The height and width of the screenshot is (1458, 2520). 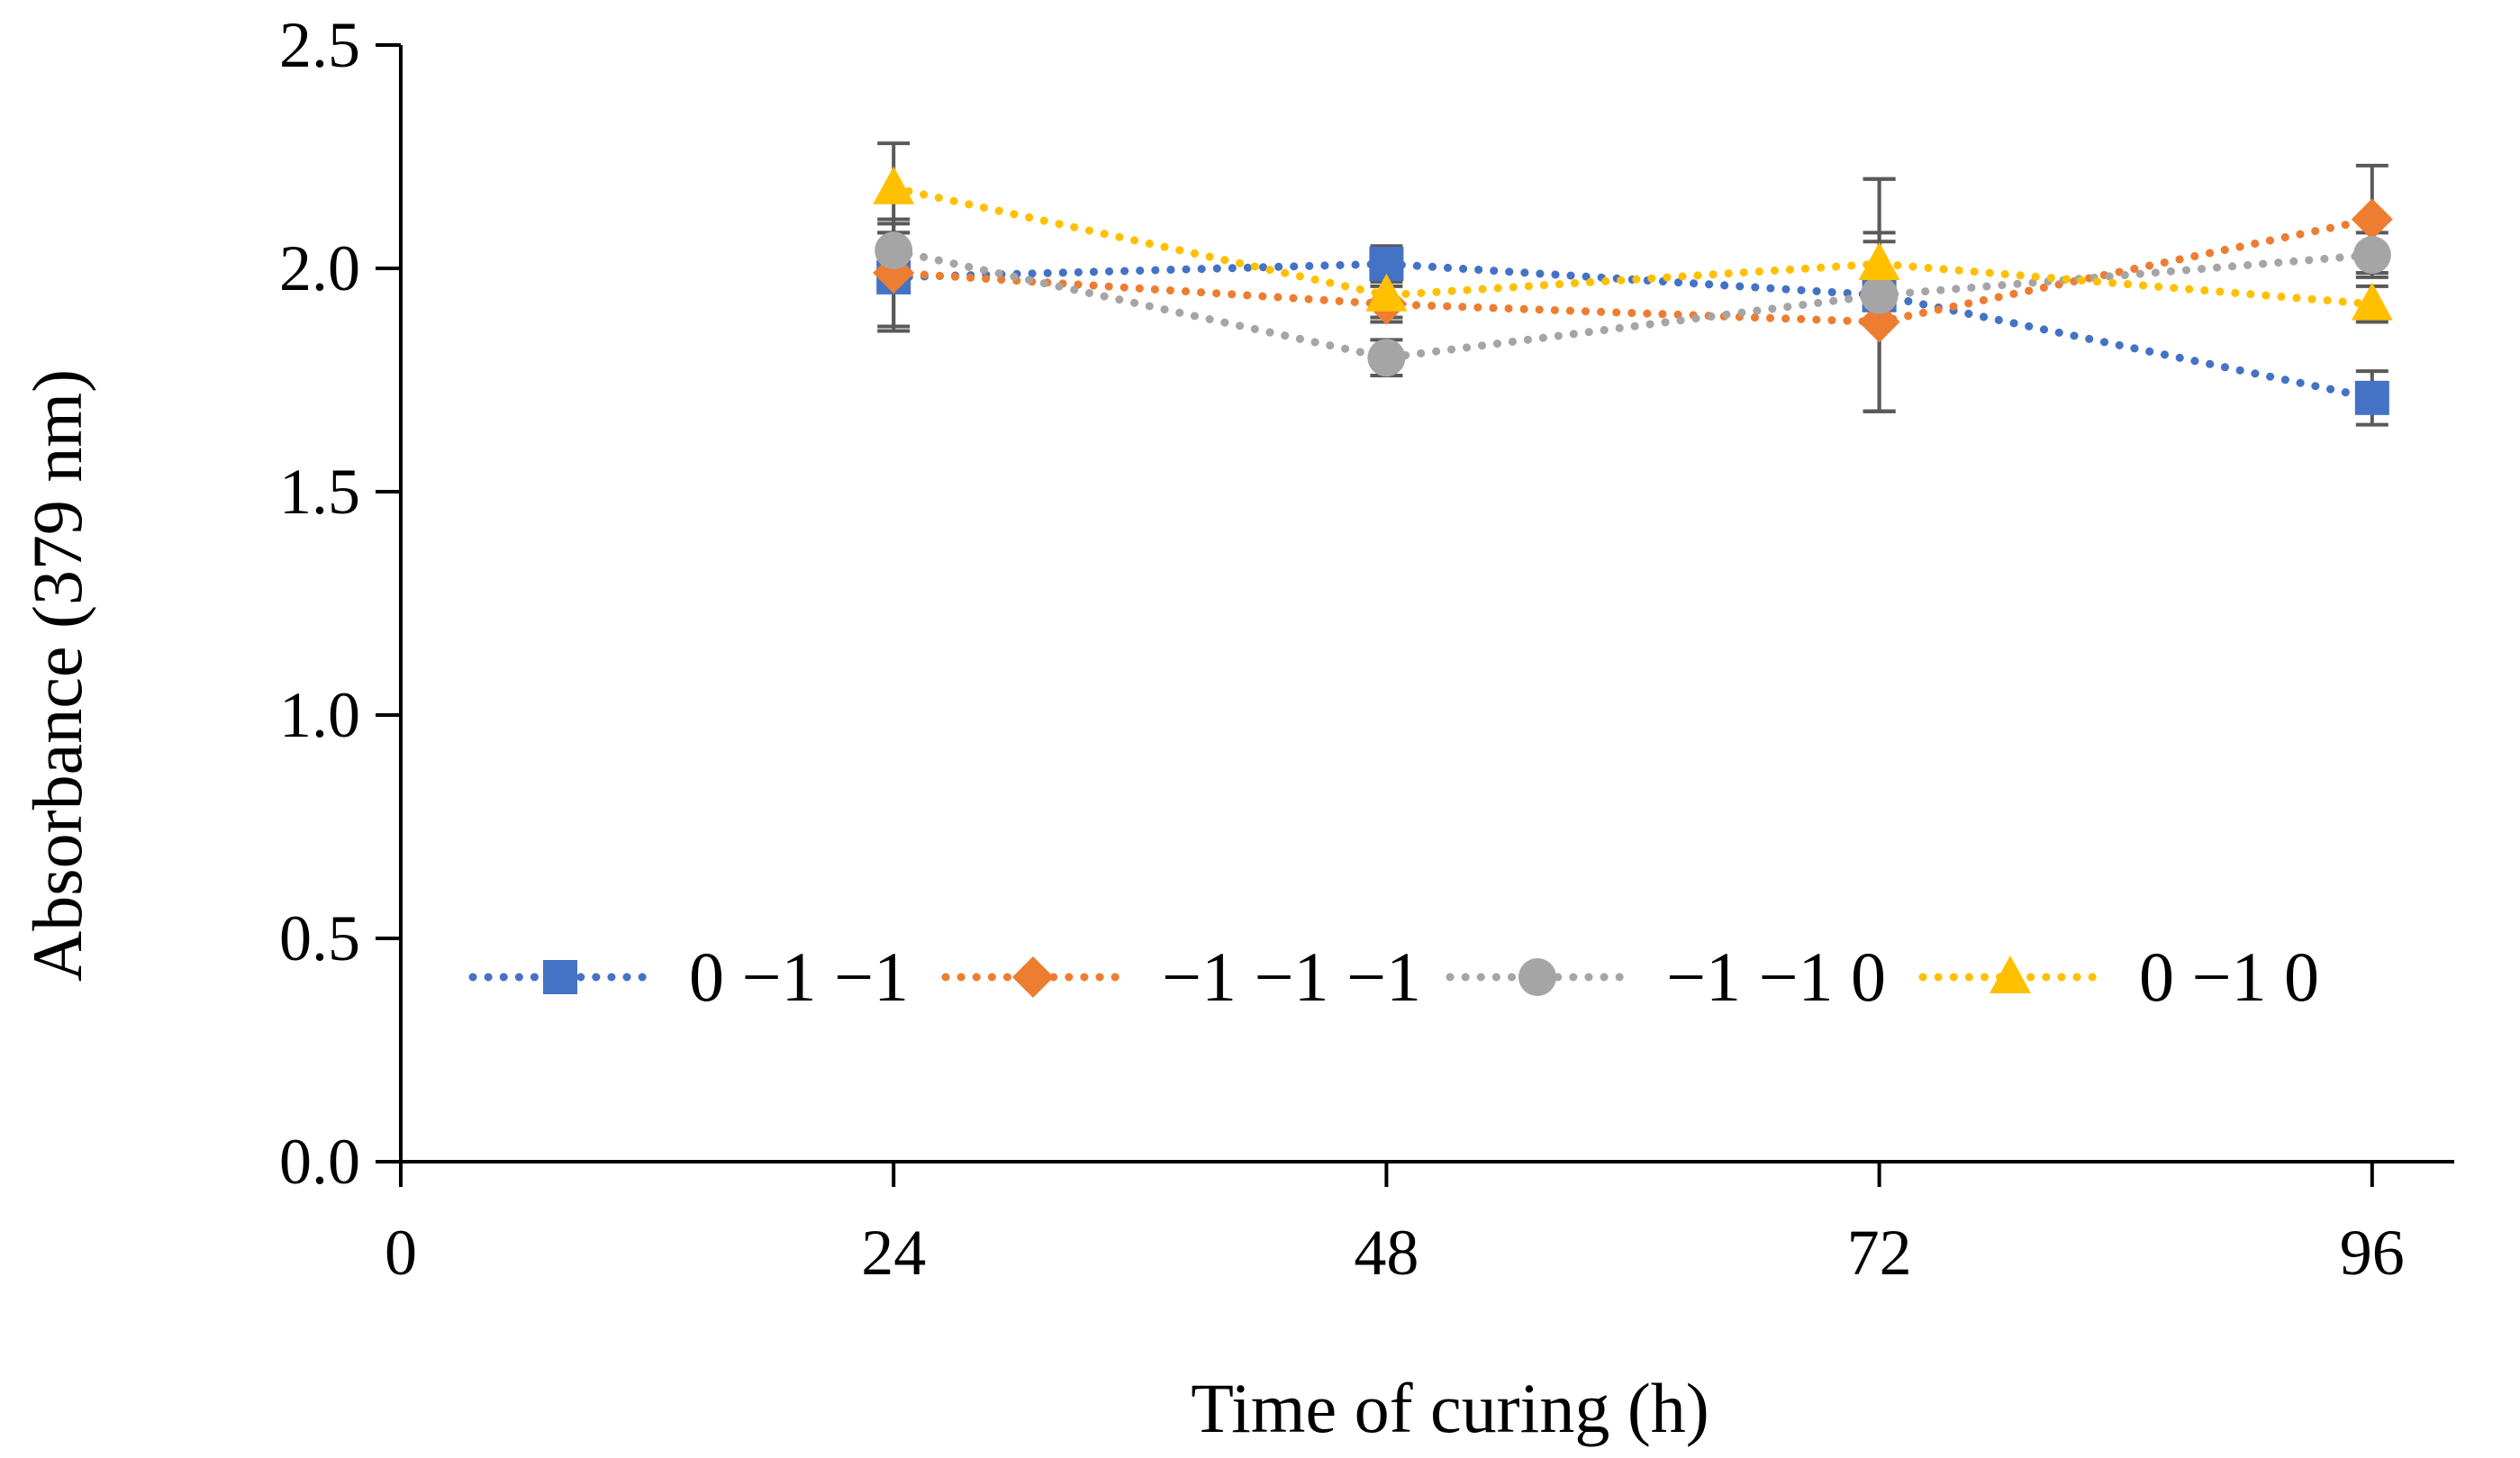 I want to click on x-tick-label: 0, so click(x=401, y=1253).